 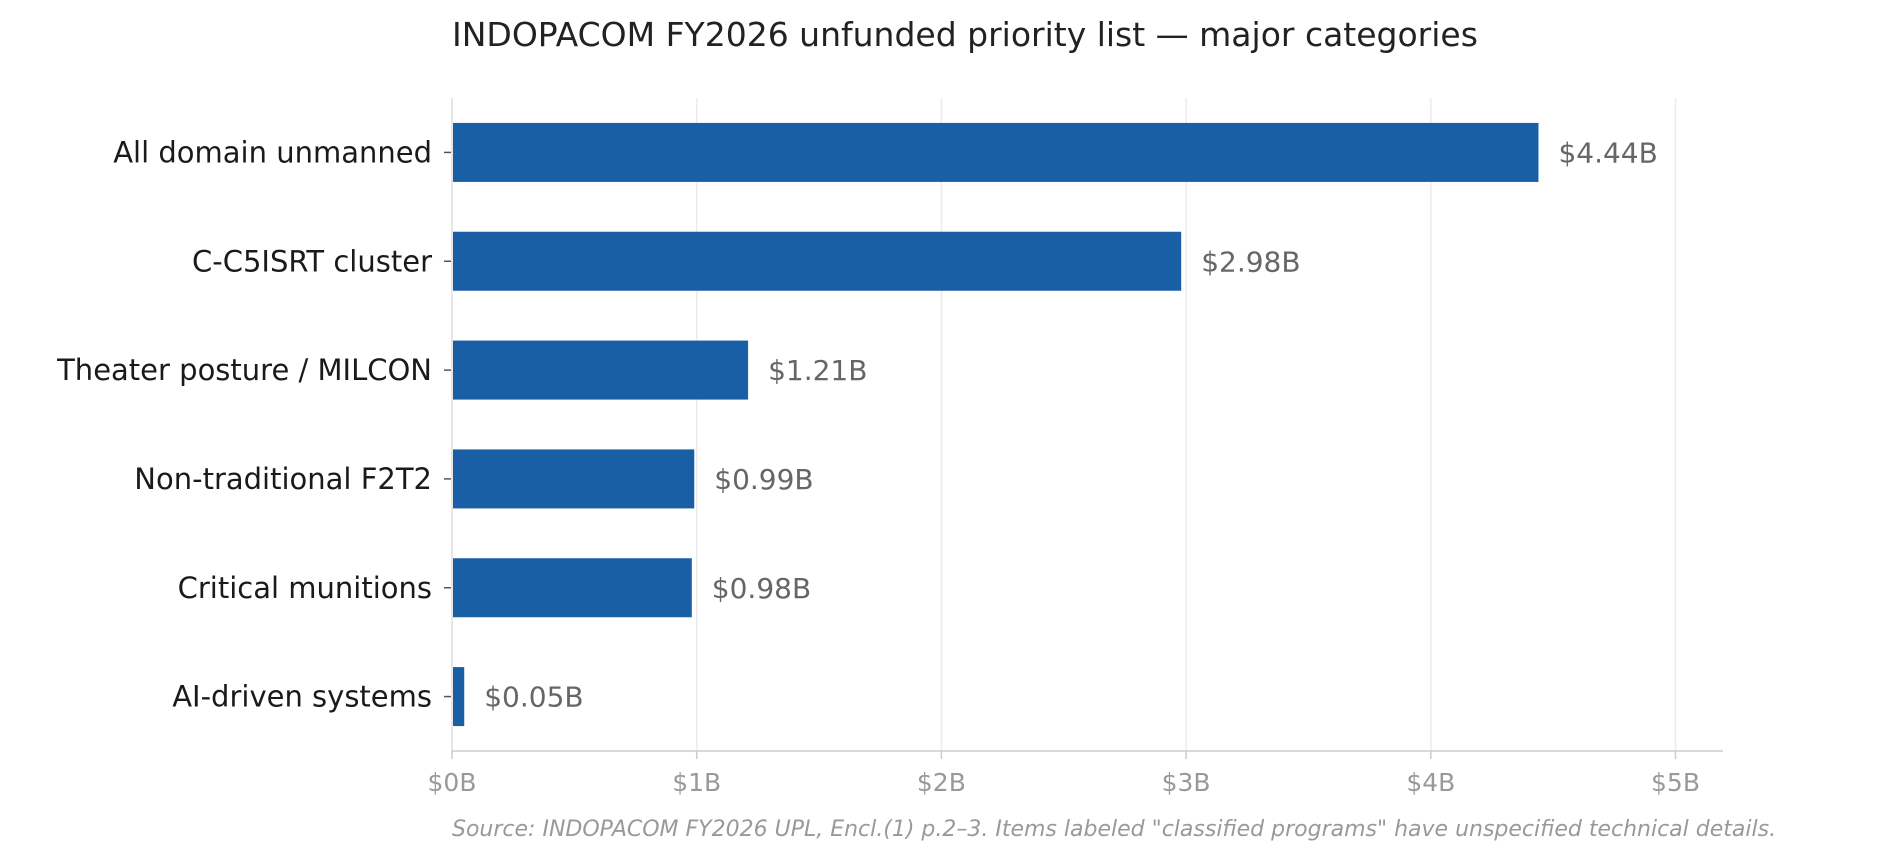 What do you see at coordinates (312, 261) in the screenshot?
I see `category-label-1: C-C5ISRT cluster` at bounding box center [312, 261].